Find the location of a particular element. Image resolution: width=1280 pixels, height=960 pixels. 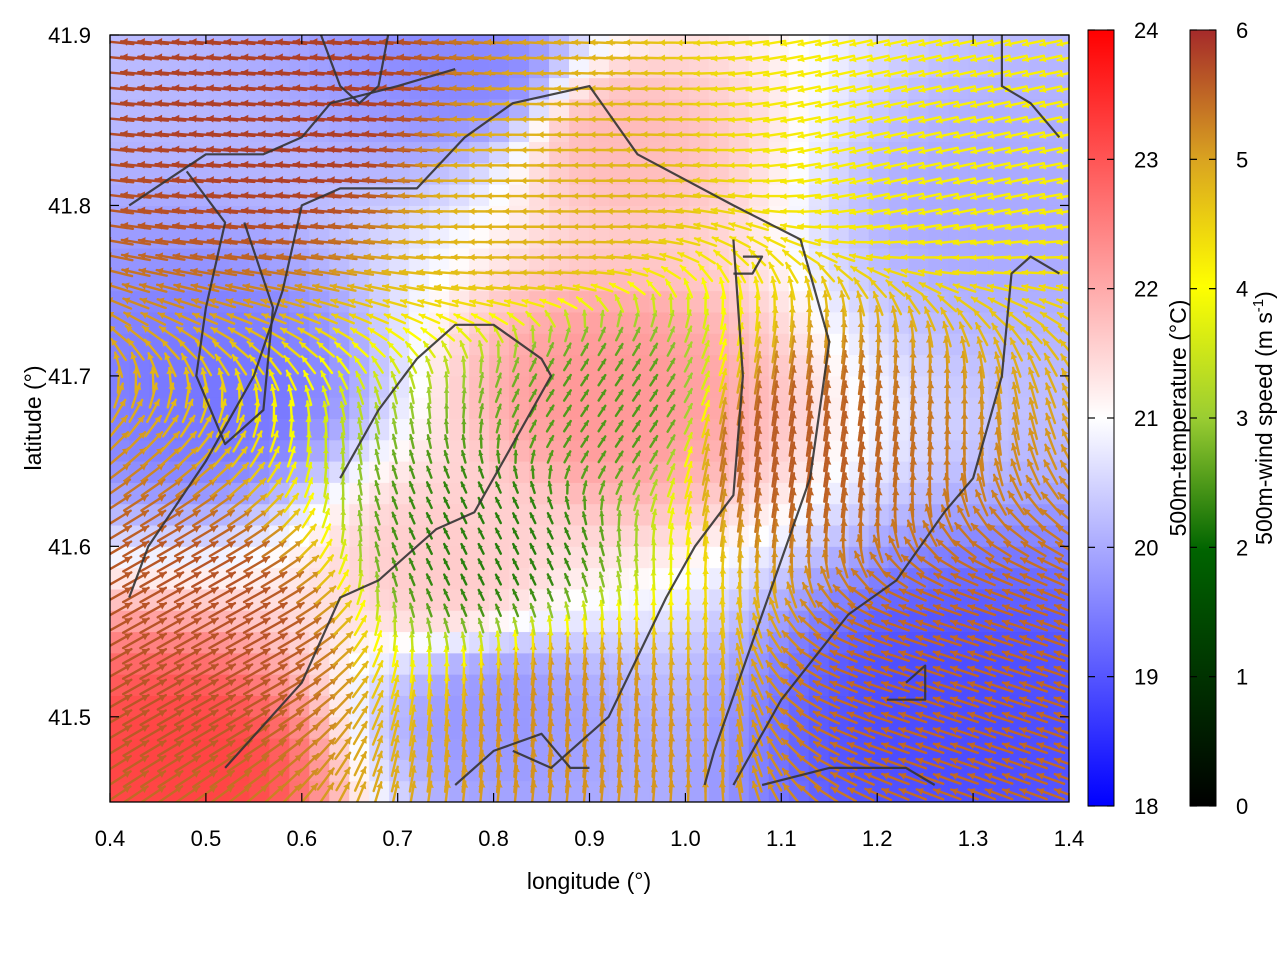

colorbar-tick-label: 22 is located at coordinates (1146, 289).